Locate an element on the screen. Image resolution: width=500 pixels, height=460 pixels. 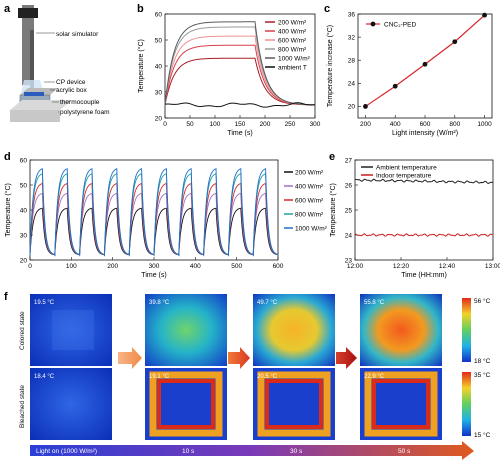
timeline-arrow is located at coordinates (252, 450).